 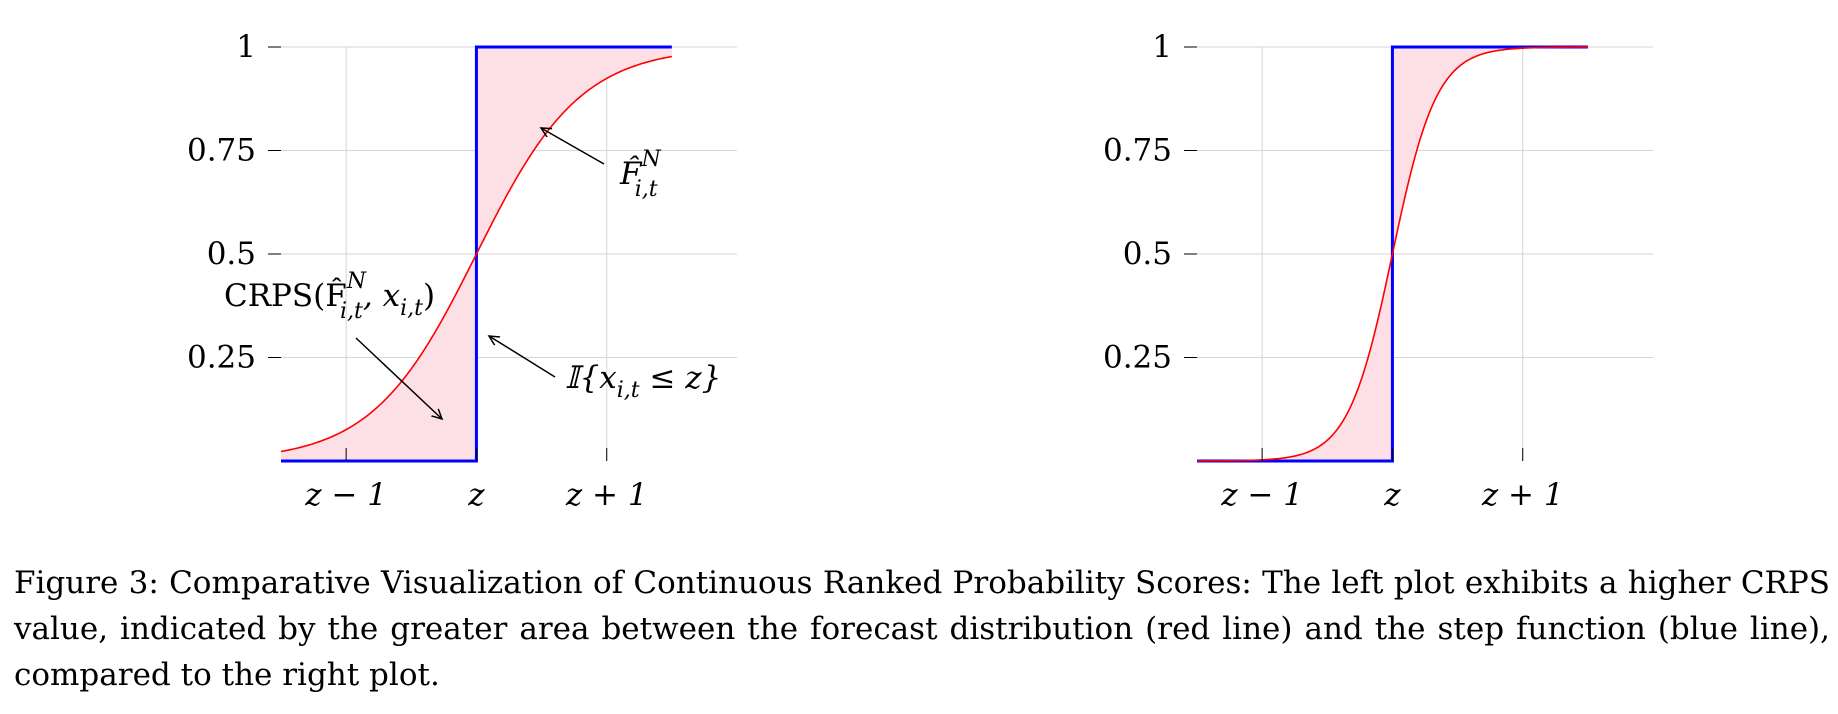 What do you see at coordinates (398, 378) in the screenshot?
I see `crps-arrow` at bounding box center [398, 378].